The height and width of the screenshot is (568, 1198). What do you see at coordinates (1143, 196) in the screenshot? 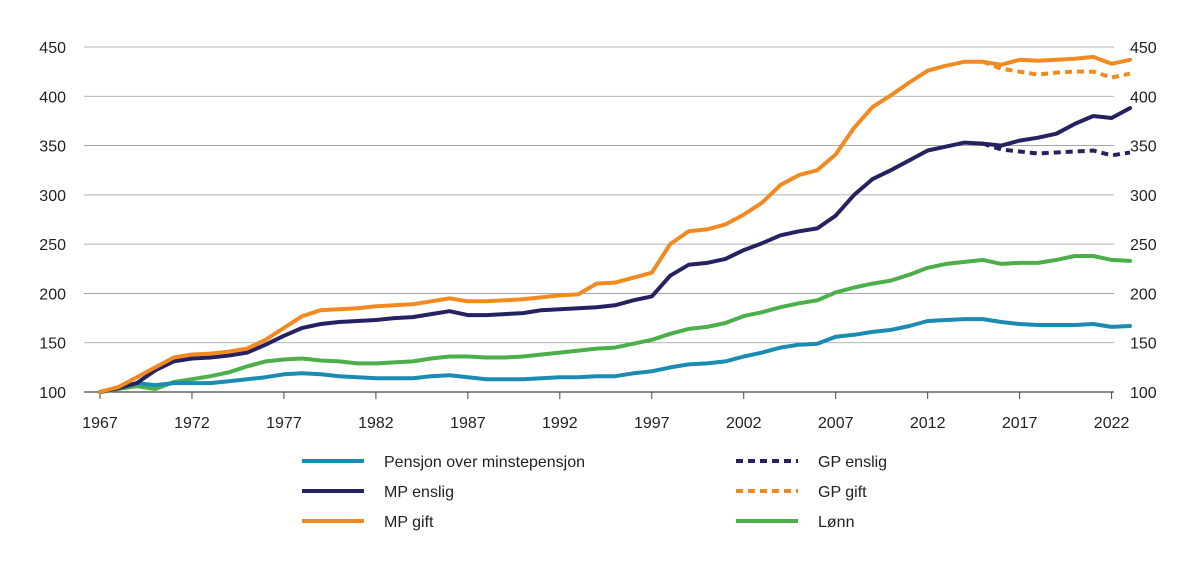
I see `y-tick-label-right: 300` at bounding box center [1143, 196].